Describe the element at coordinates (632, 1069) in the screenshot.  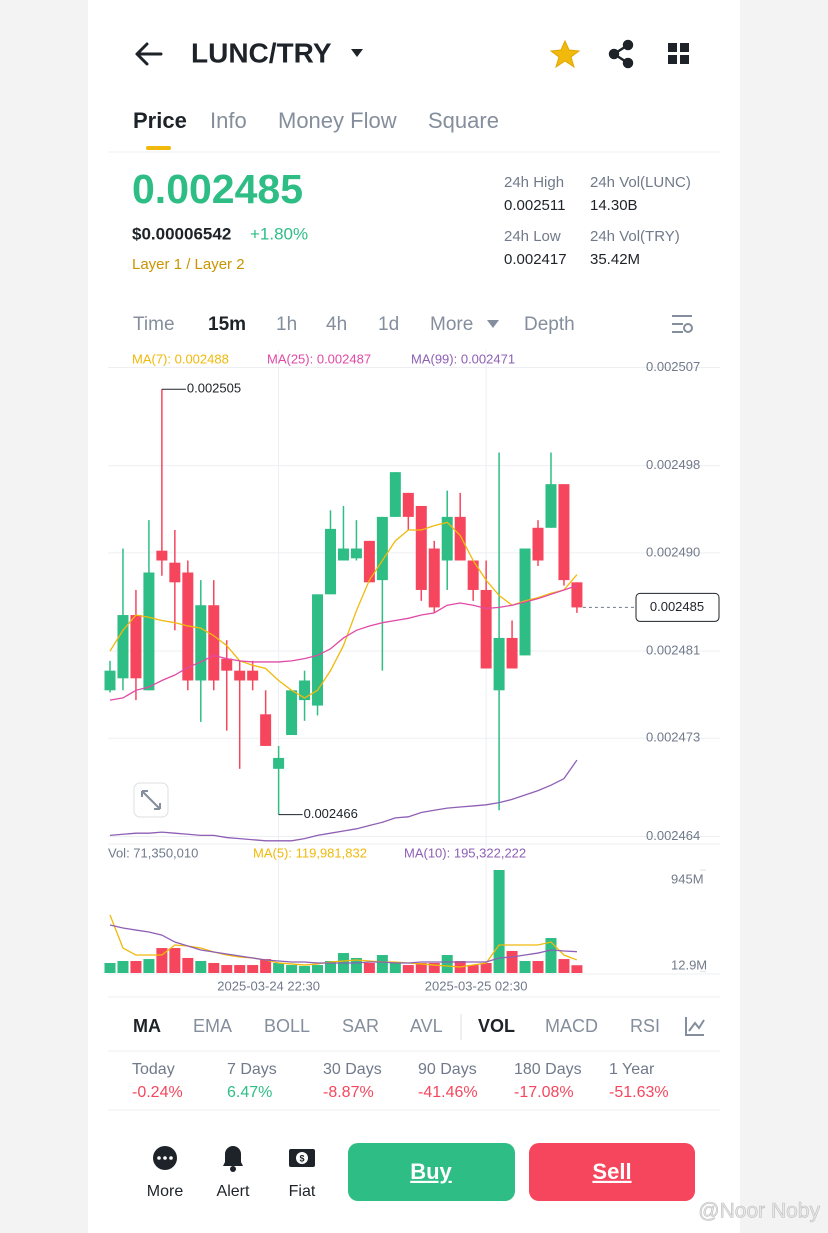
I see `perf-label: 1 Year` at that location.